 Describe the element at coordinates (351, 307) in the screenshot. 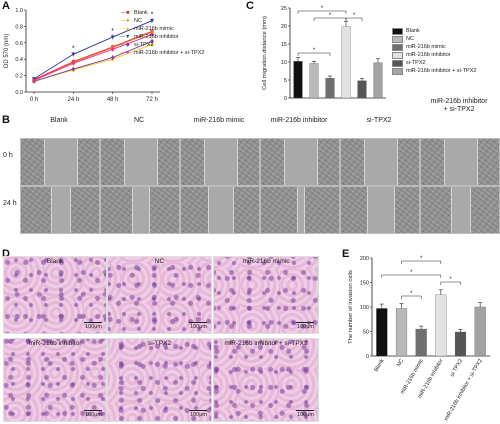

I see `chart-e-ylabel: The number of invasion cells` at that location.